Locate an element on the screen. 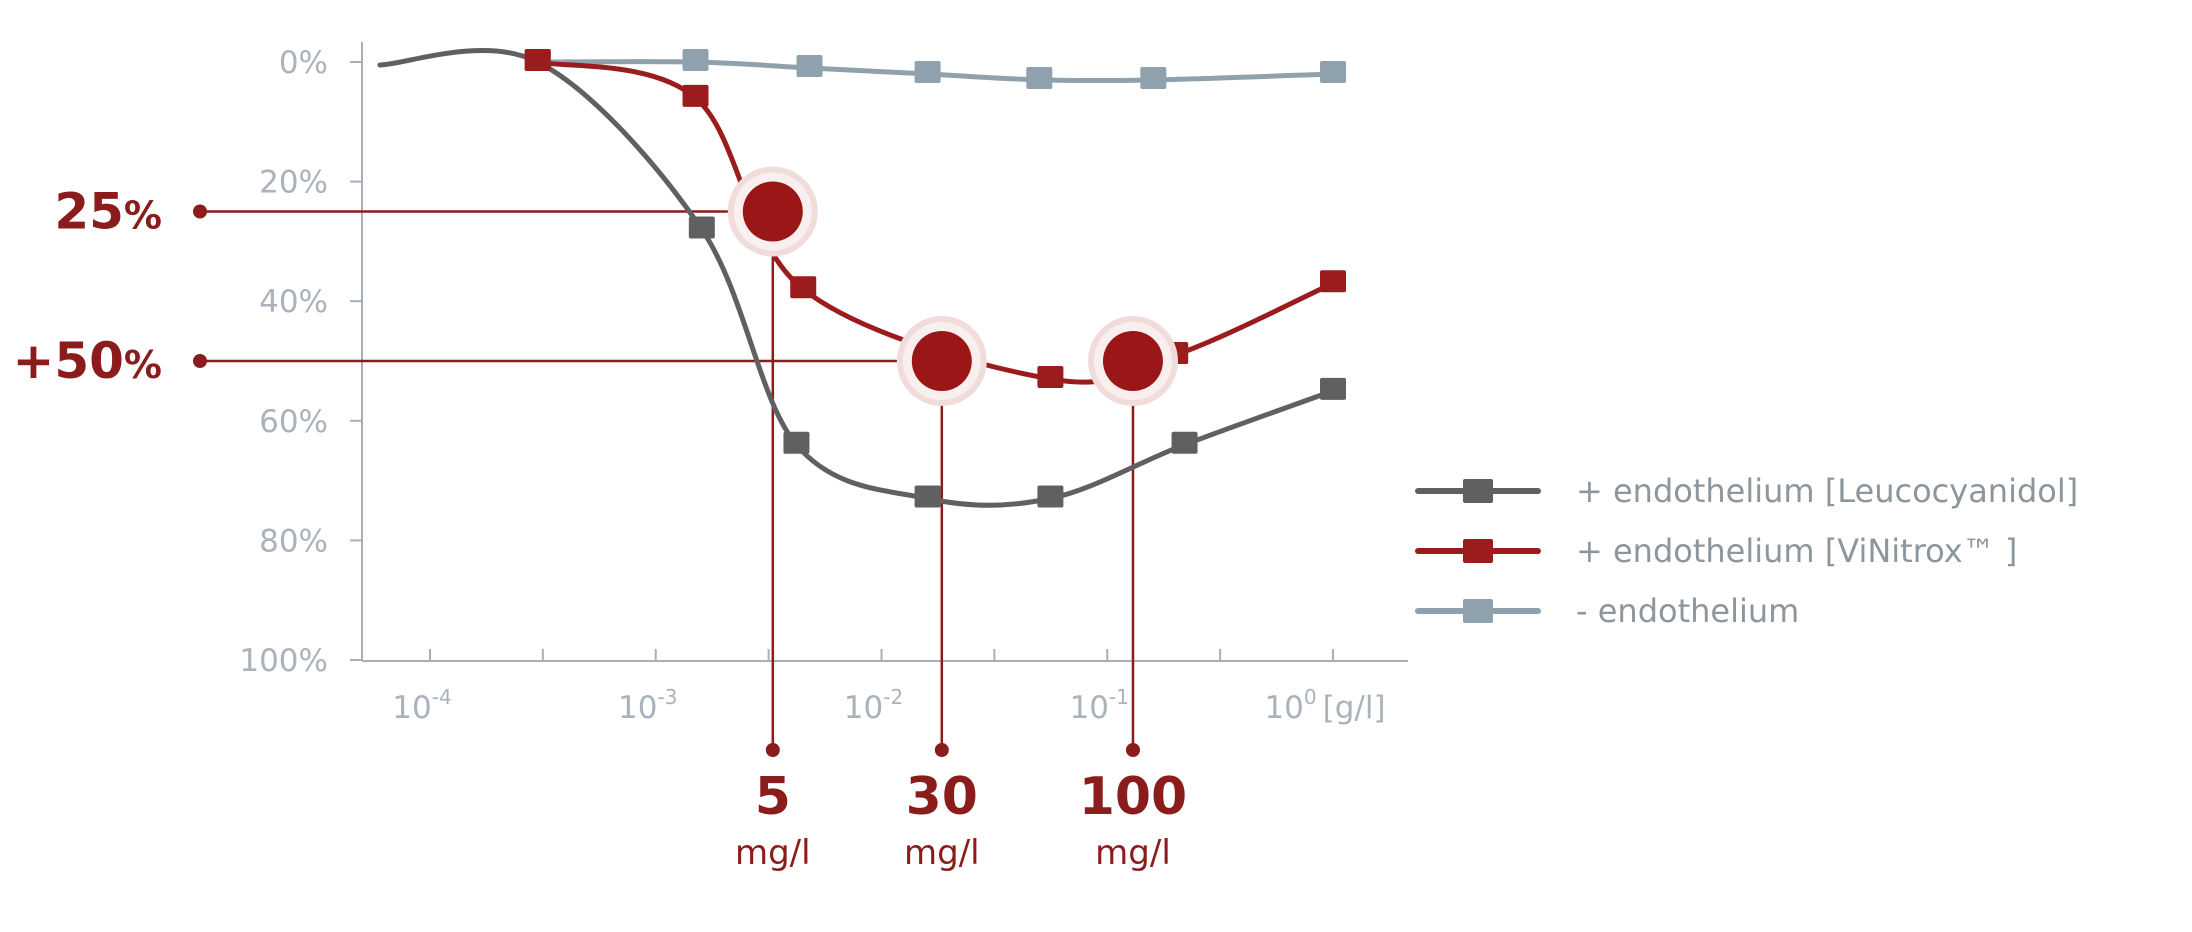  legend-label-1: + endothelium [ViNitrox™ ] is located at coordinates (1796, 551).